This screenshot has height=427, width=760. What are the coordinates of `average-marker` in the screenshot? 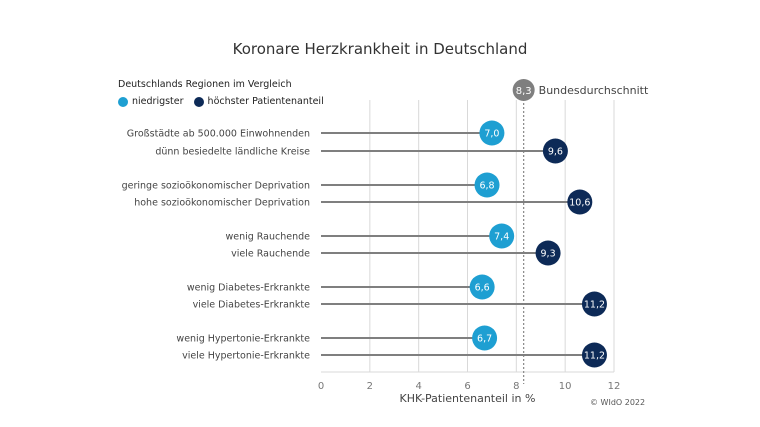 It's located at (523, 90).